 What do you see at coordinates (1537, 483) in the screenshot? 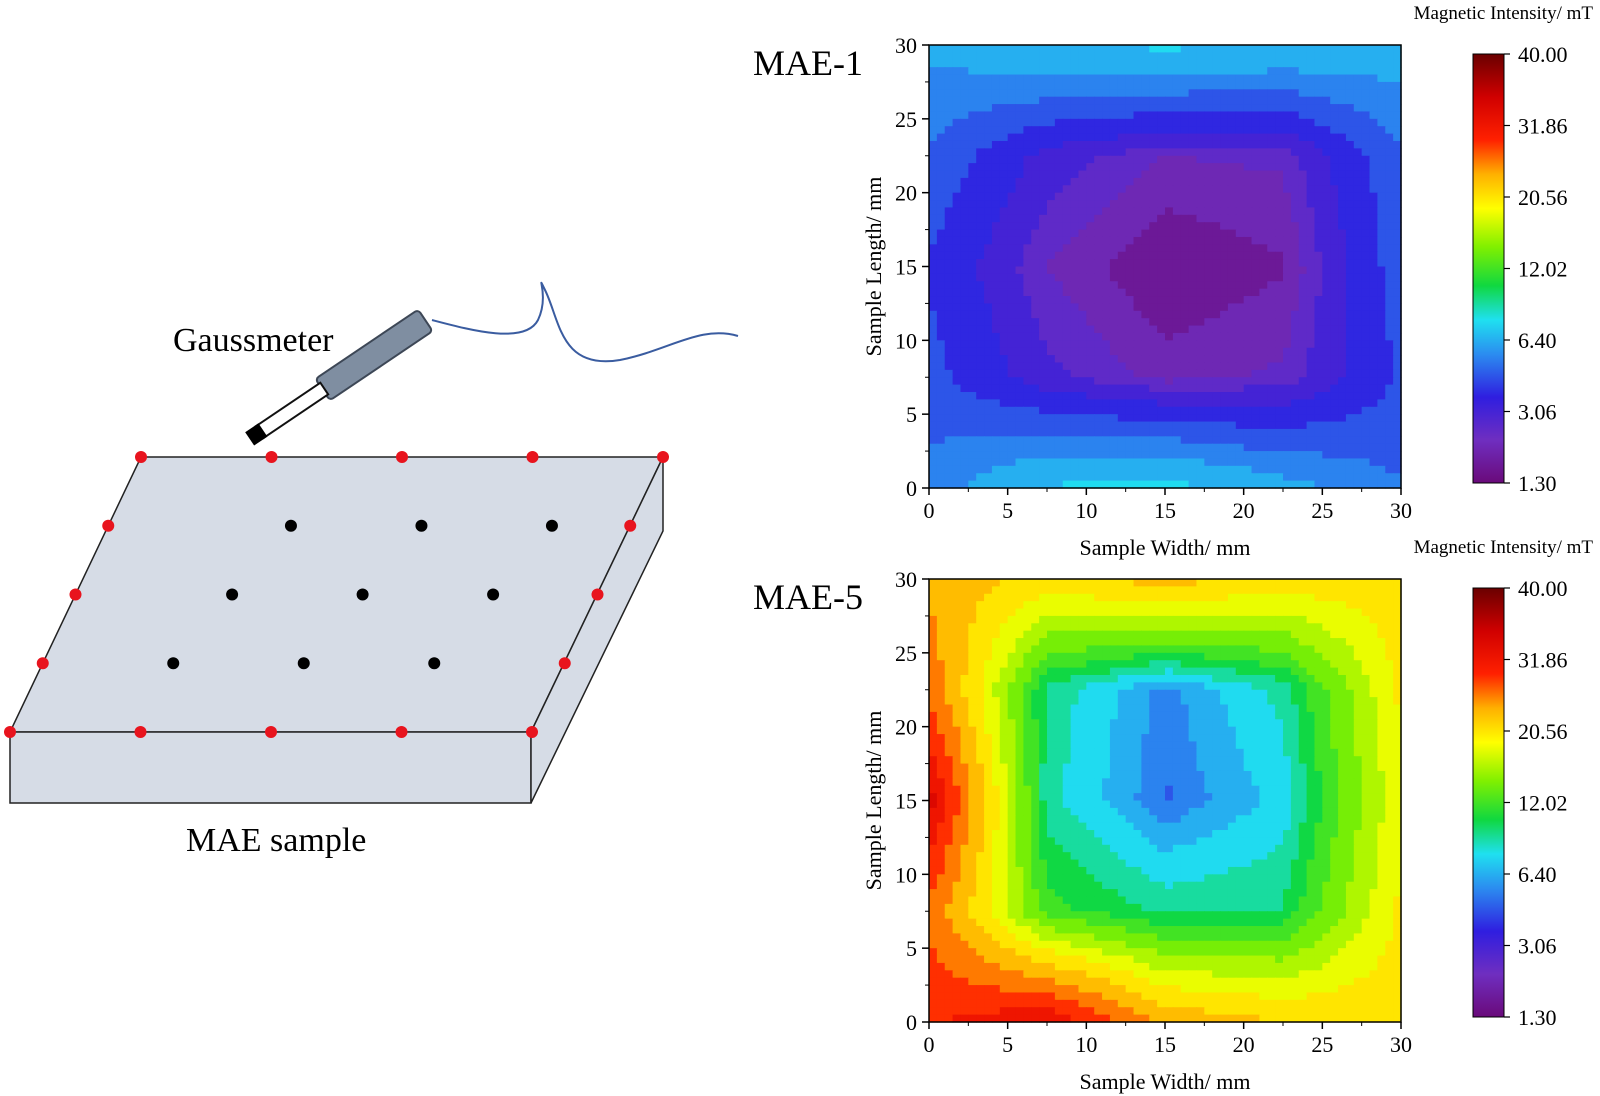
I see `colorbar-tick-label: 1.30` at bounding box center [1537, 483].